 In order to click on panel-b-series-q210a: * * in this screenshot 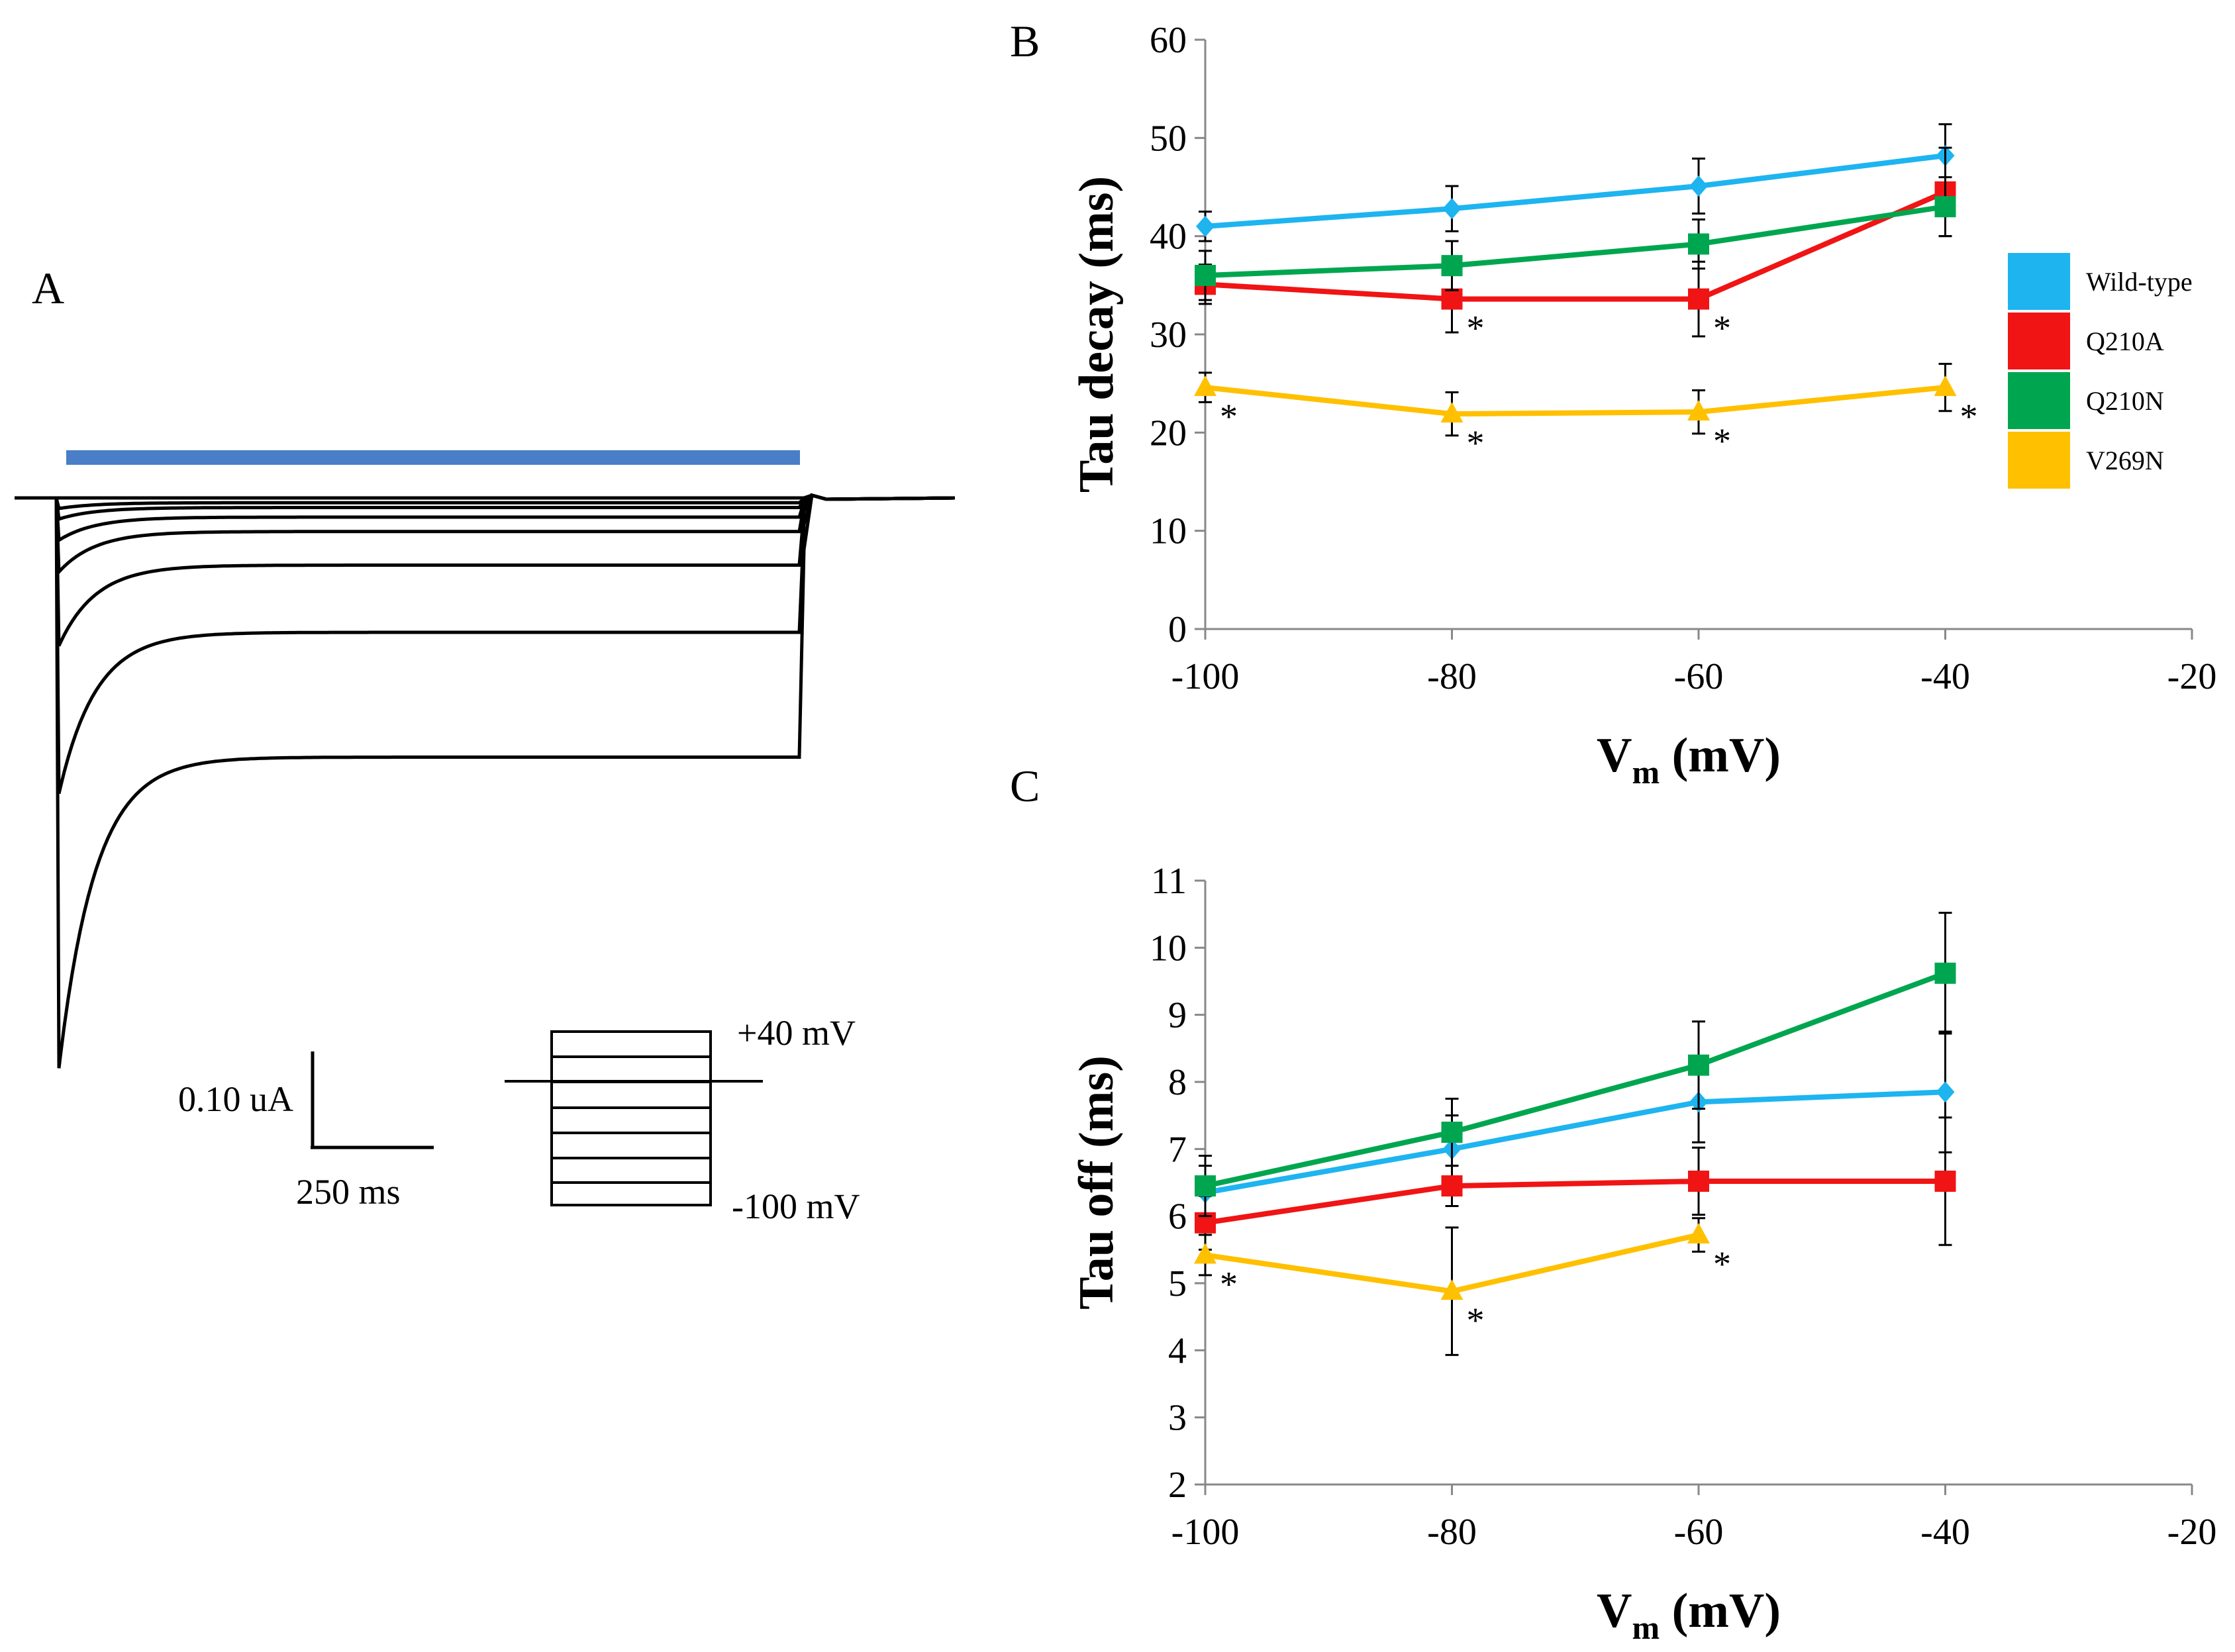, I will do `click(1575, 247)`.